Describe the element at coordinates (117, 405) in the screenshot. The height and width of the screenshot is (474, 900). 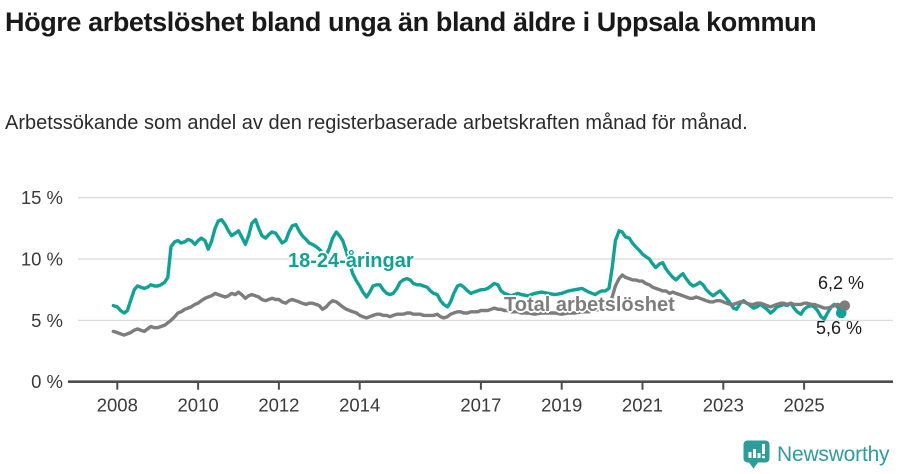
I see `x-tick-label: 2008` at that location.